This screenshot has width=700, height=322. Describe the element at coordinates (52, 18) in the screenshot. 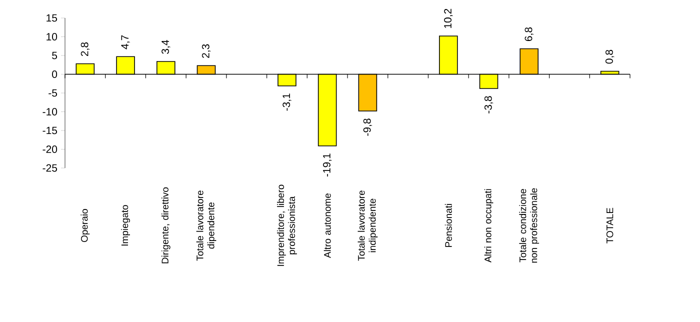

I see `y-tick-label: 15` at that location.